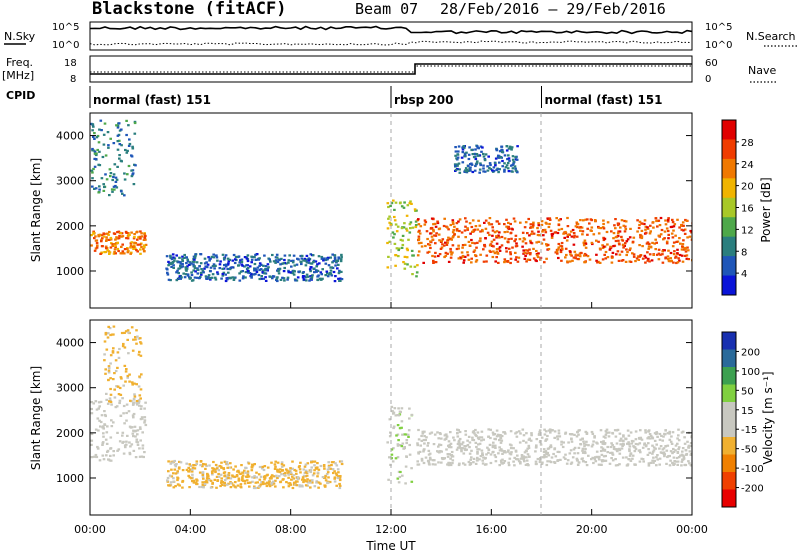  Describe the element at coordinates (70, 343) in the screenshot. I see `y-tick-label: 4000` at that location.